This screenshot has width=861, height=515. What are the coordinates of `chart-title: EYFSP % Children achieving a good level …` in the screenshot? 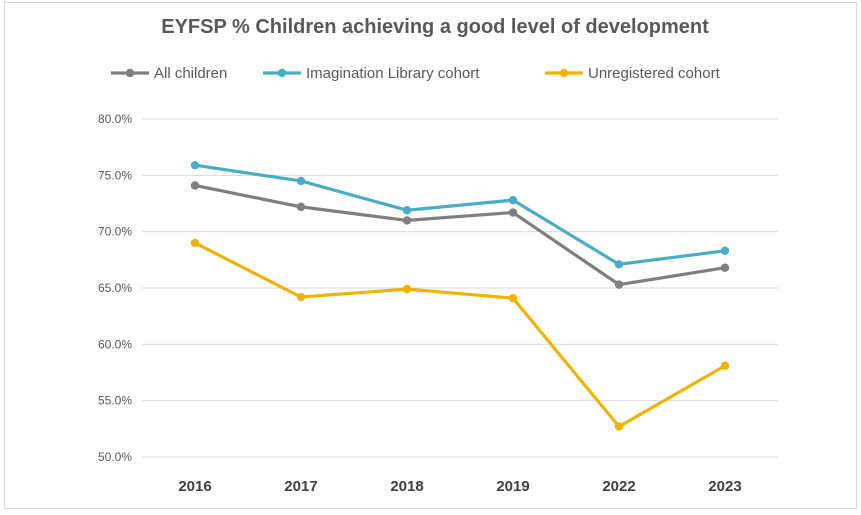 It's located at (435, 27).